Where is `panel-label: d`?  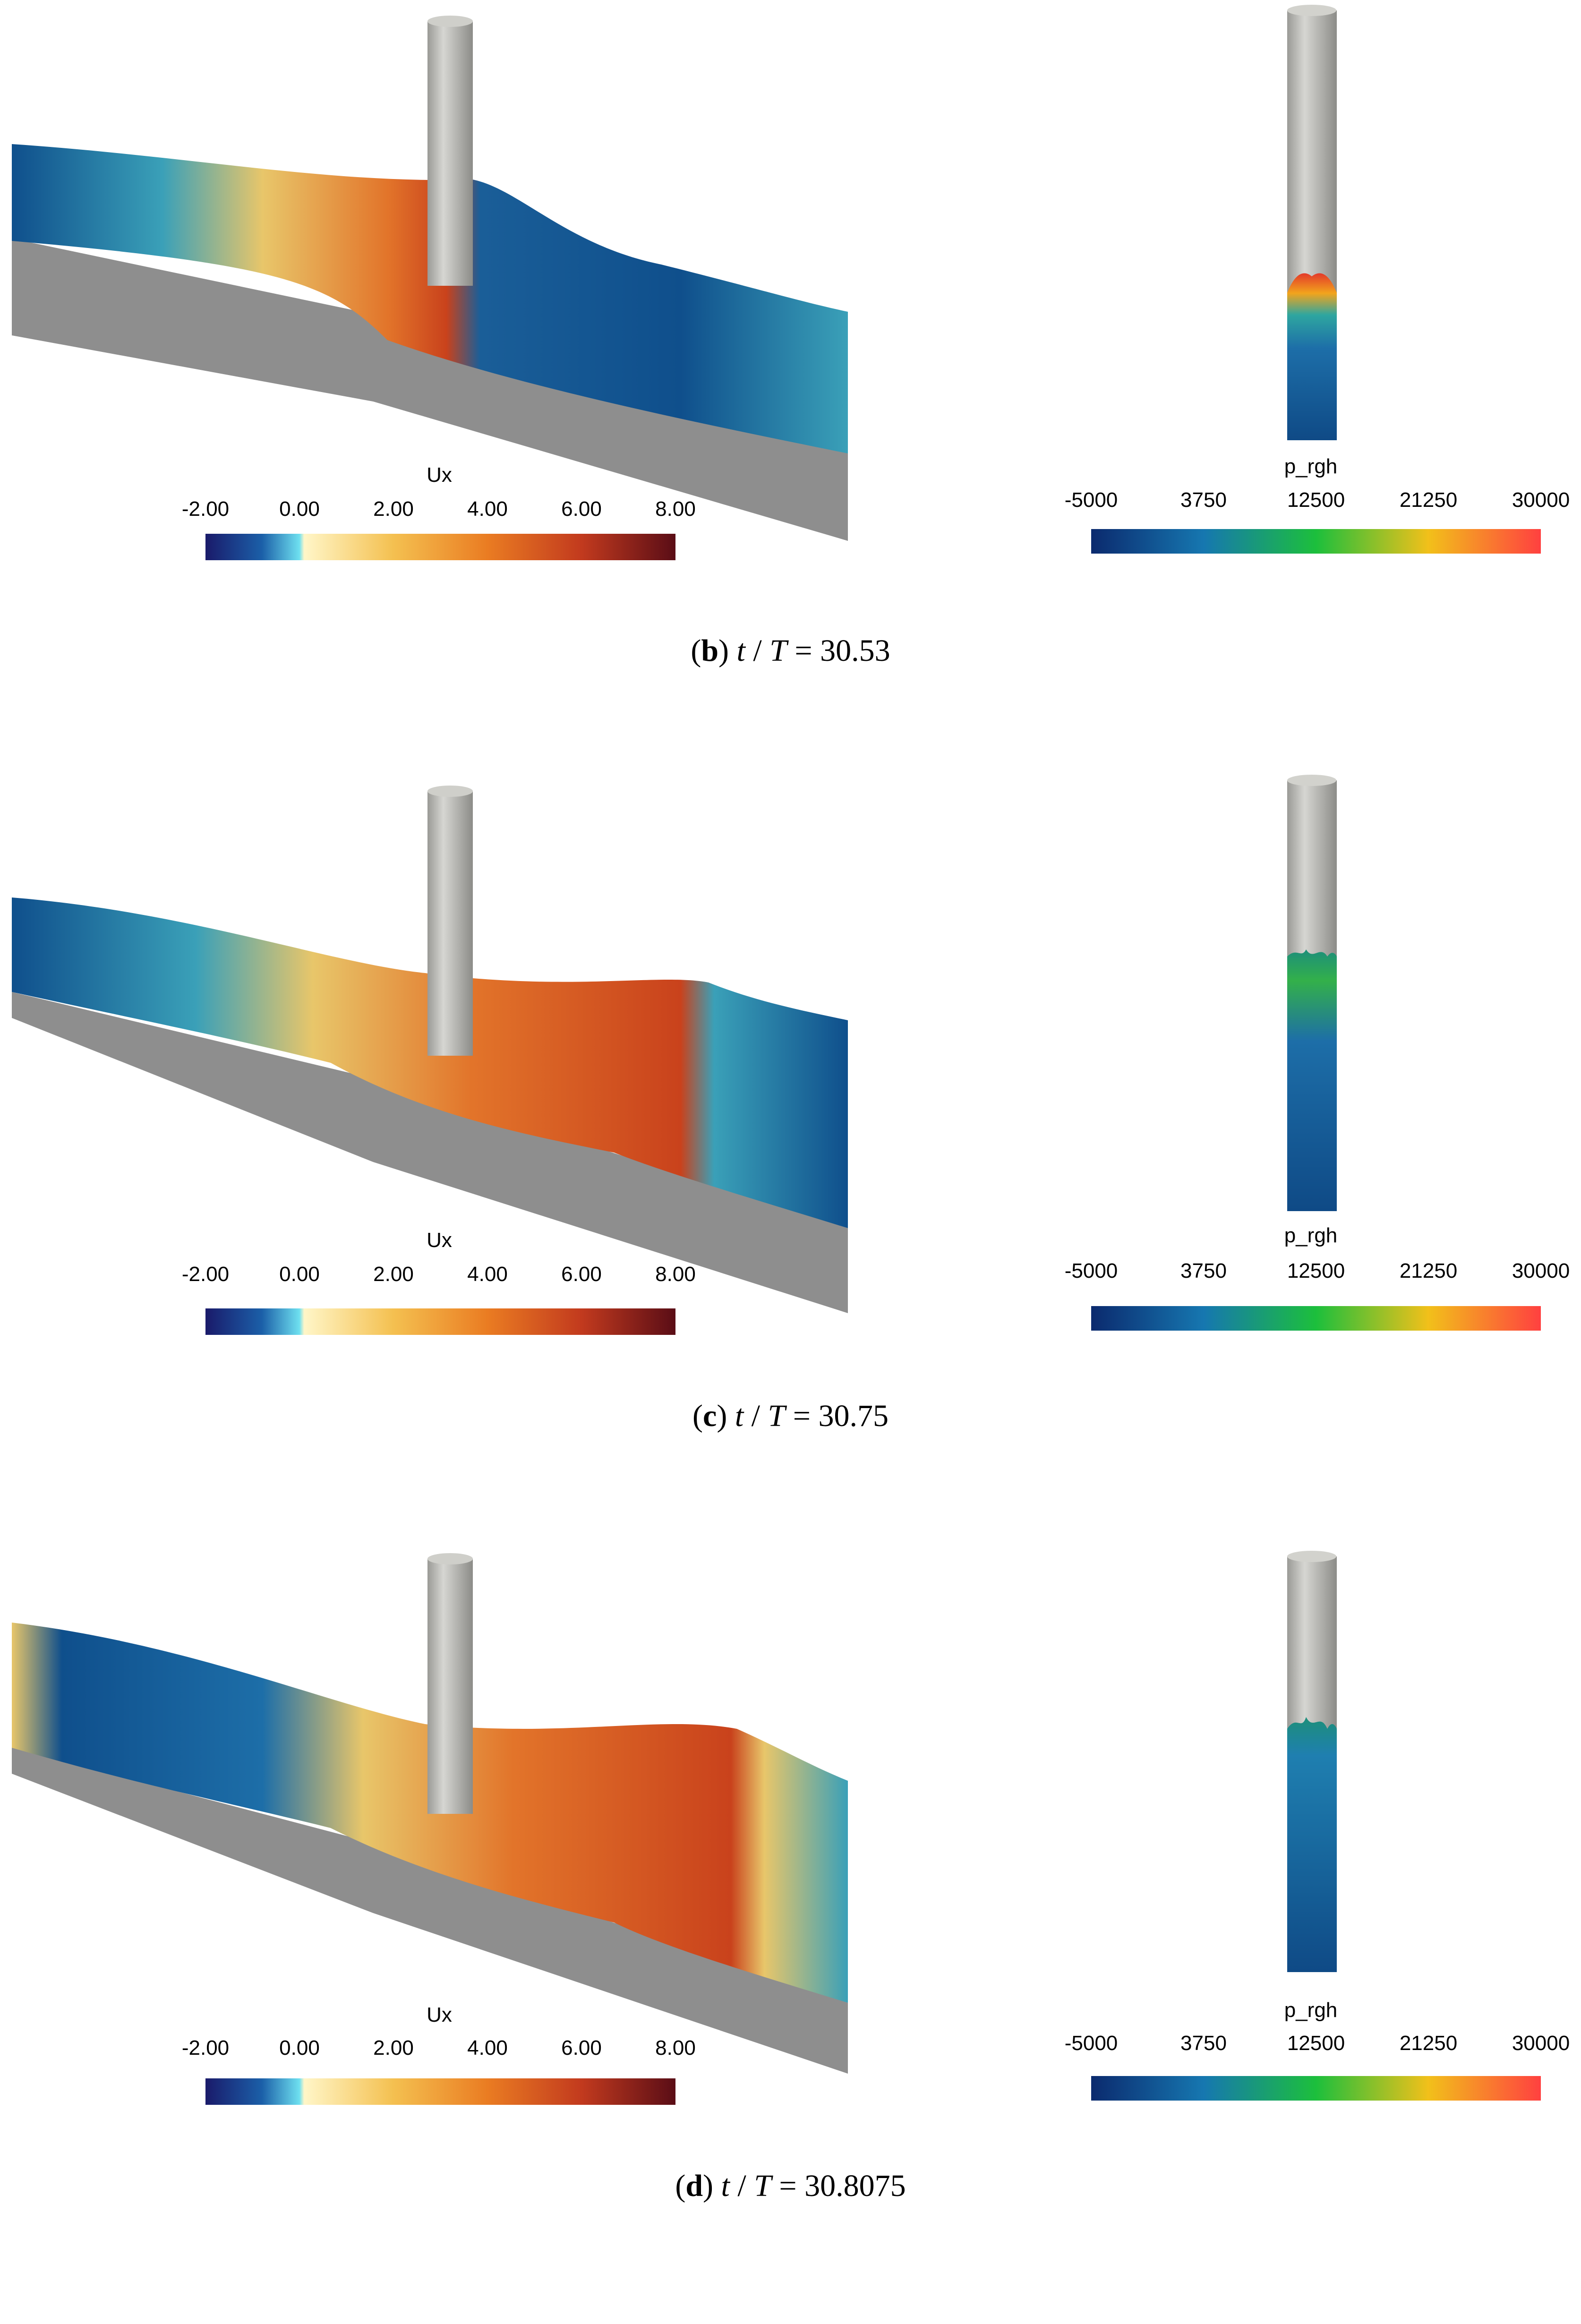 panel-label: d is located at coordinates (694, 2186).